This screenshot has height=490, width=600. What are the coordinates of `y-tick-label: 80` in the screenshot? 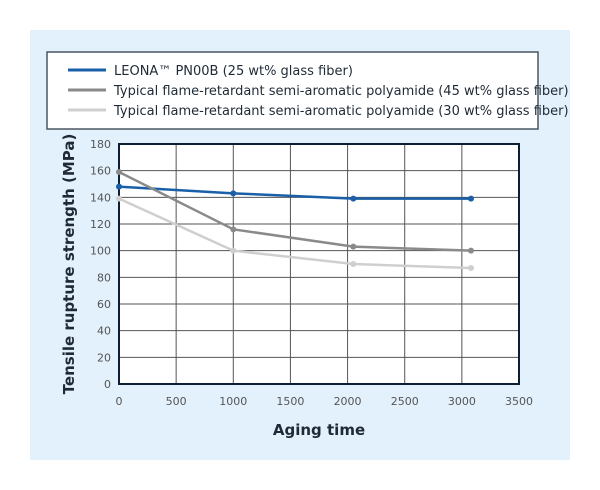 It's located at (104, 277).